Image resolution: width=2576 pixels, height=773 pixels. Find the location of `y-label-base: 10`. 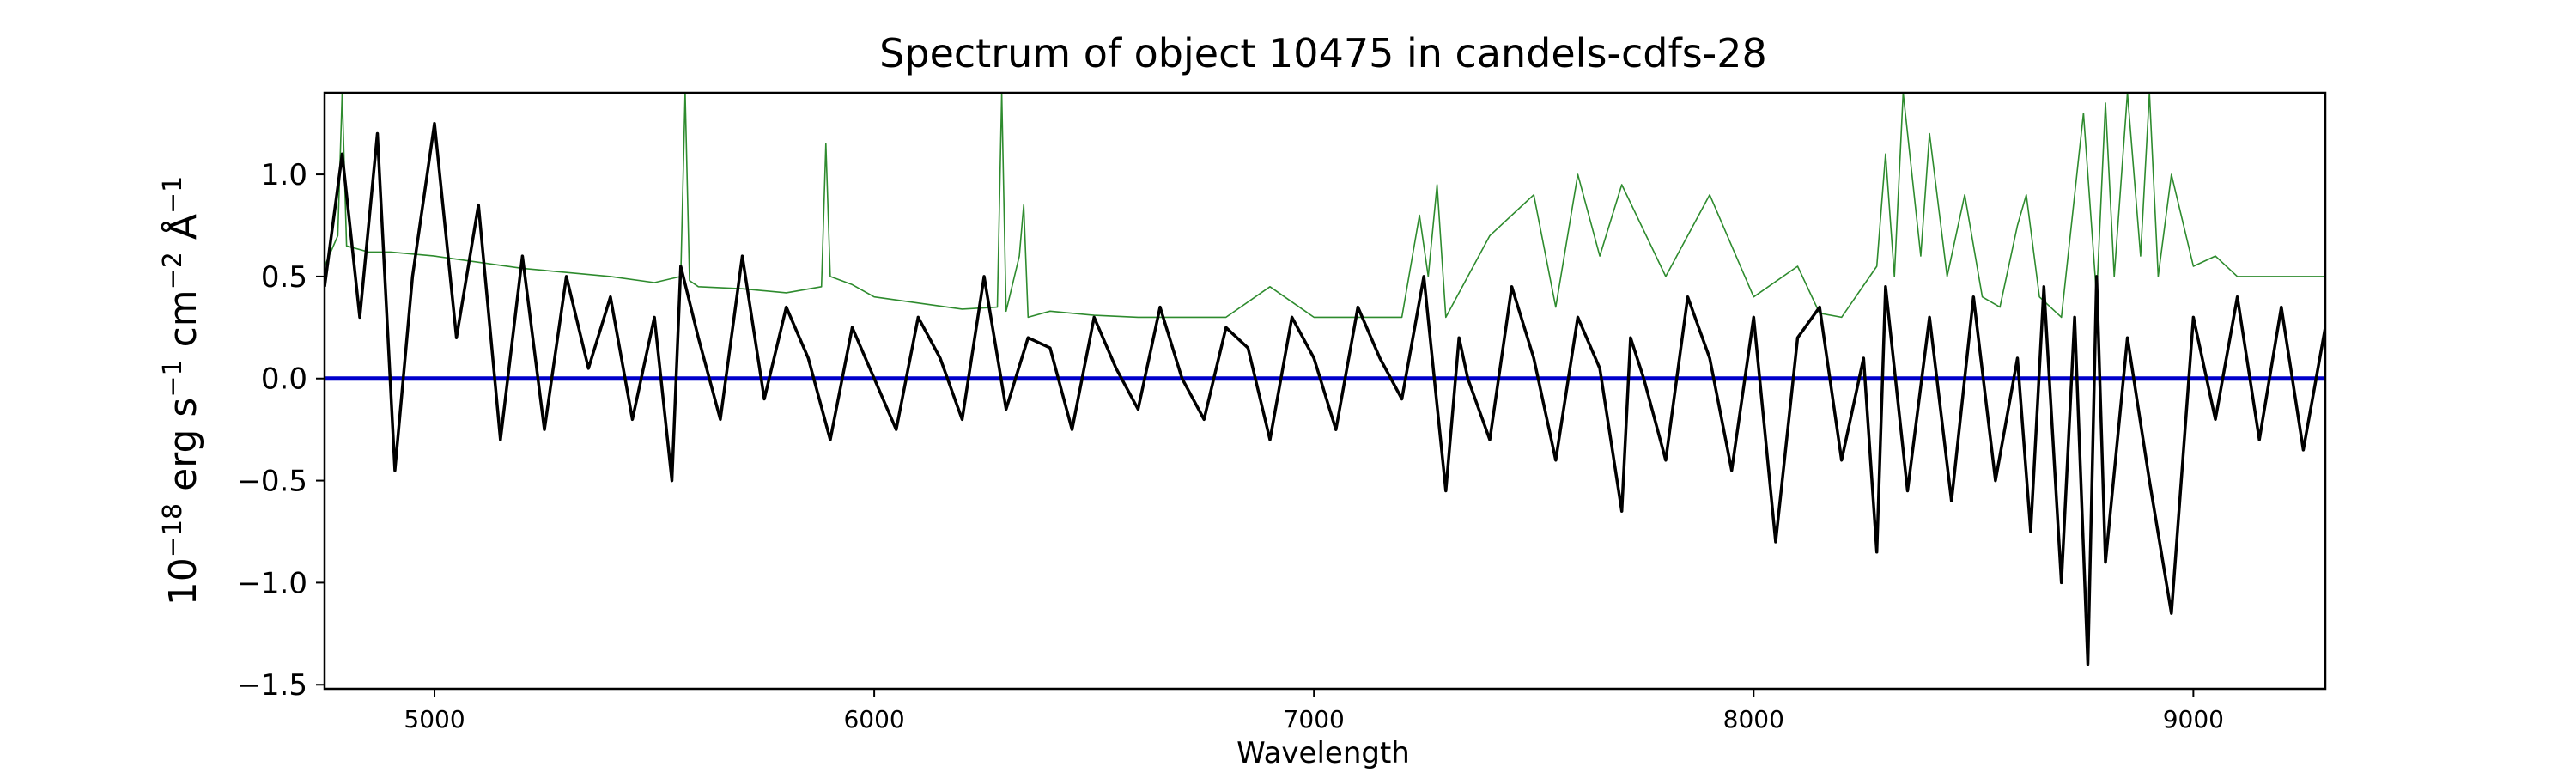

y-label-base: 10 is located at coordinates (183, 581).